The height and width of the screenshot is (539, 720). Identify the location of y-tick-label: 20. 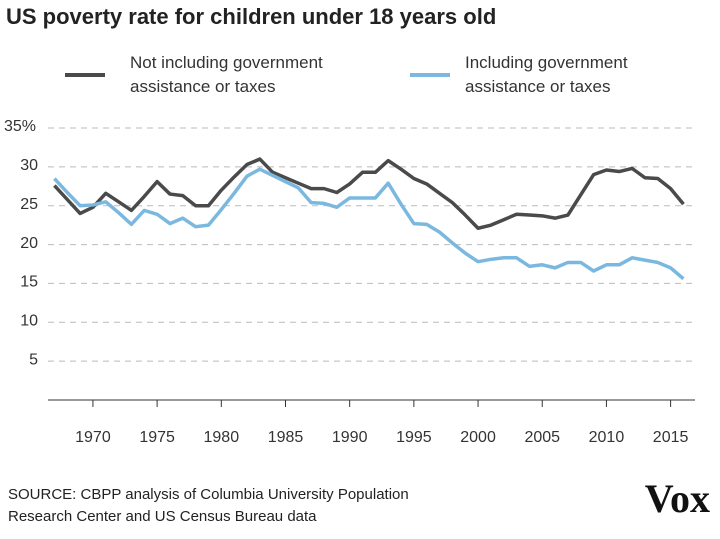
(29, 243).